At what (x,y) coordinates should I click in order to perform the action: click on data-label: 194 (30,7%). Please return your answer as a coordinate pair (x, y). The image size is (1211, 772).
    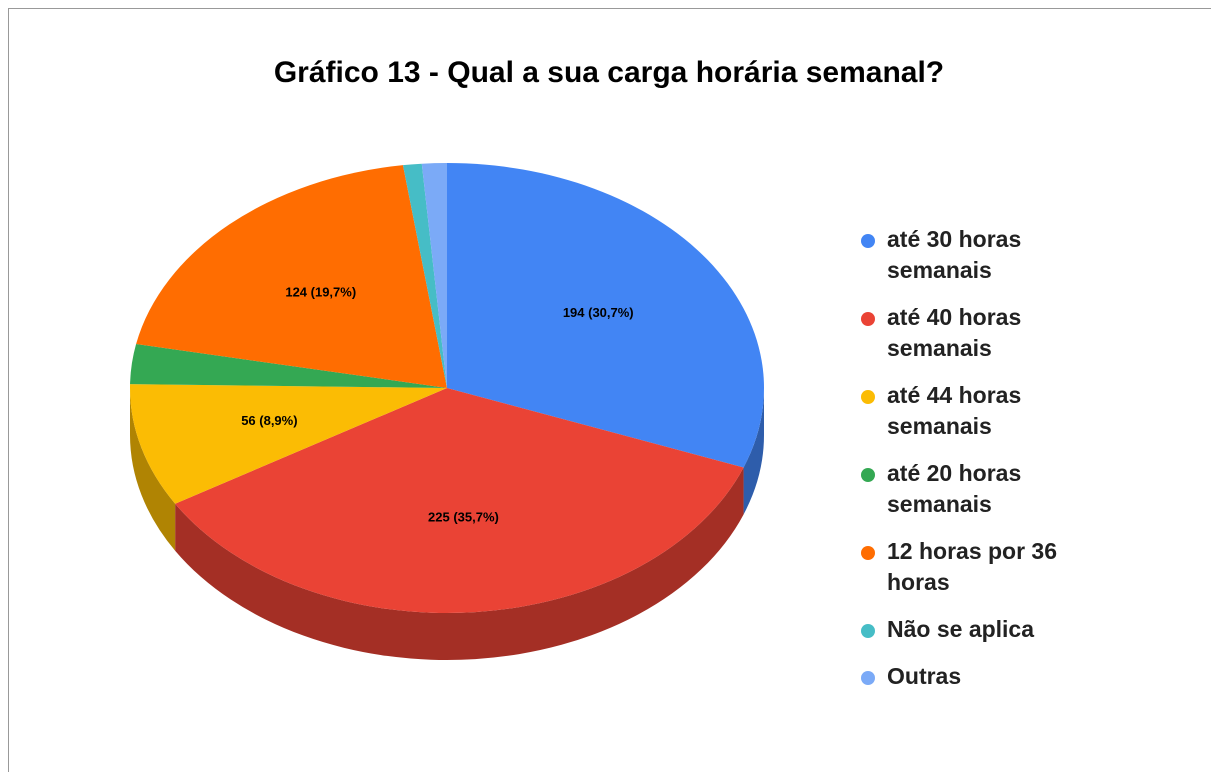
    Looking at the image, I should click on (598, 312).